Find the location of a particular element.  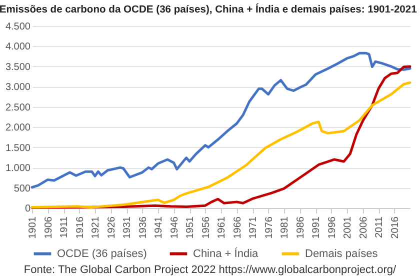

x-tick-label: 2006 is located at coordinates (364, 227).